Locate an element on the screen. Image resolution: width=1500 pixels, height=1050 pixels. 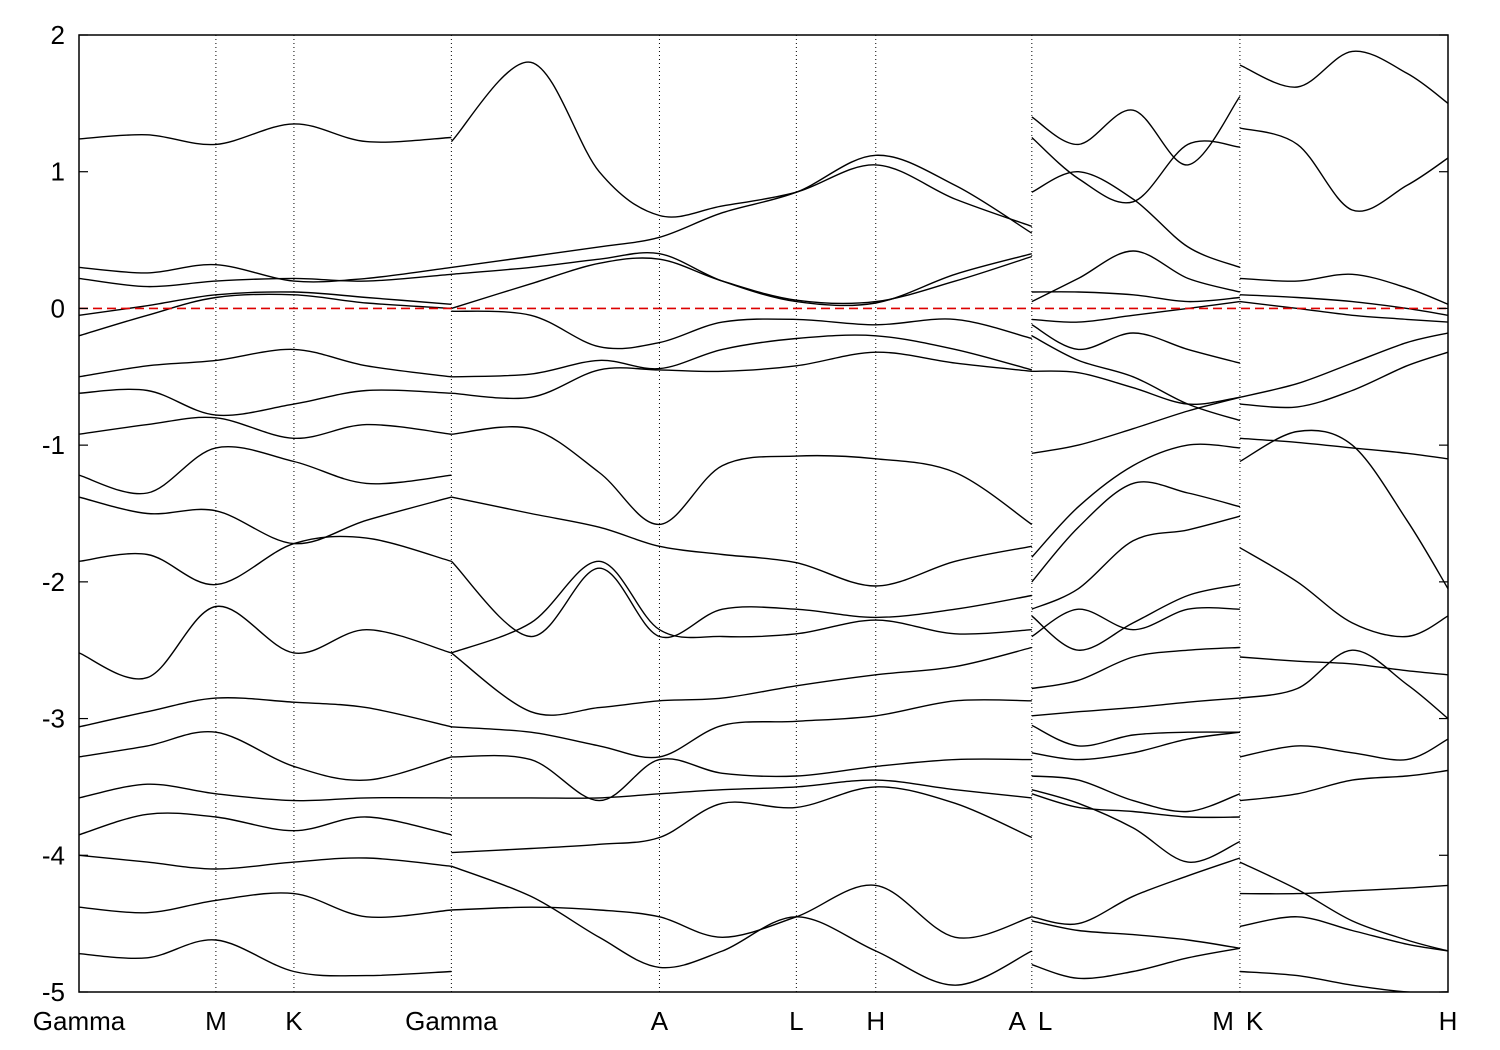
y-tick-label: -3 is located at coordinates (53, 719).